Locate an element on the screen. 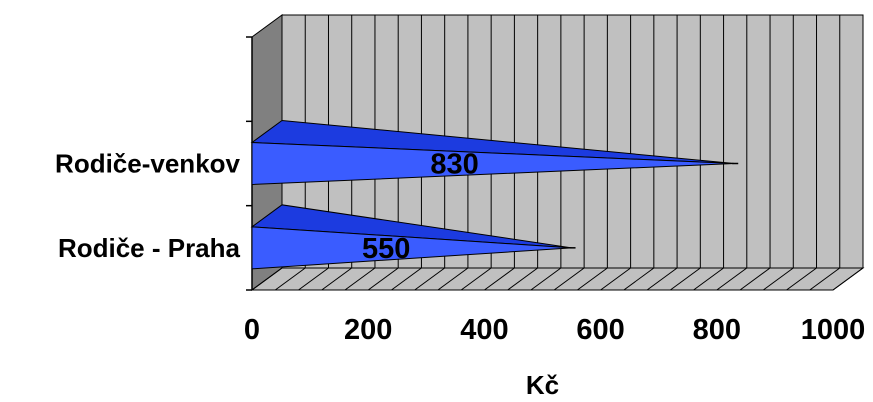 The height and width of the screenshot is (402, 873). category-label: Rodiče - Praha is located at coordinates (149, 248).